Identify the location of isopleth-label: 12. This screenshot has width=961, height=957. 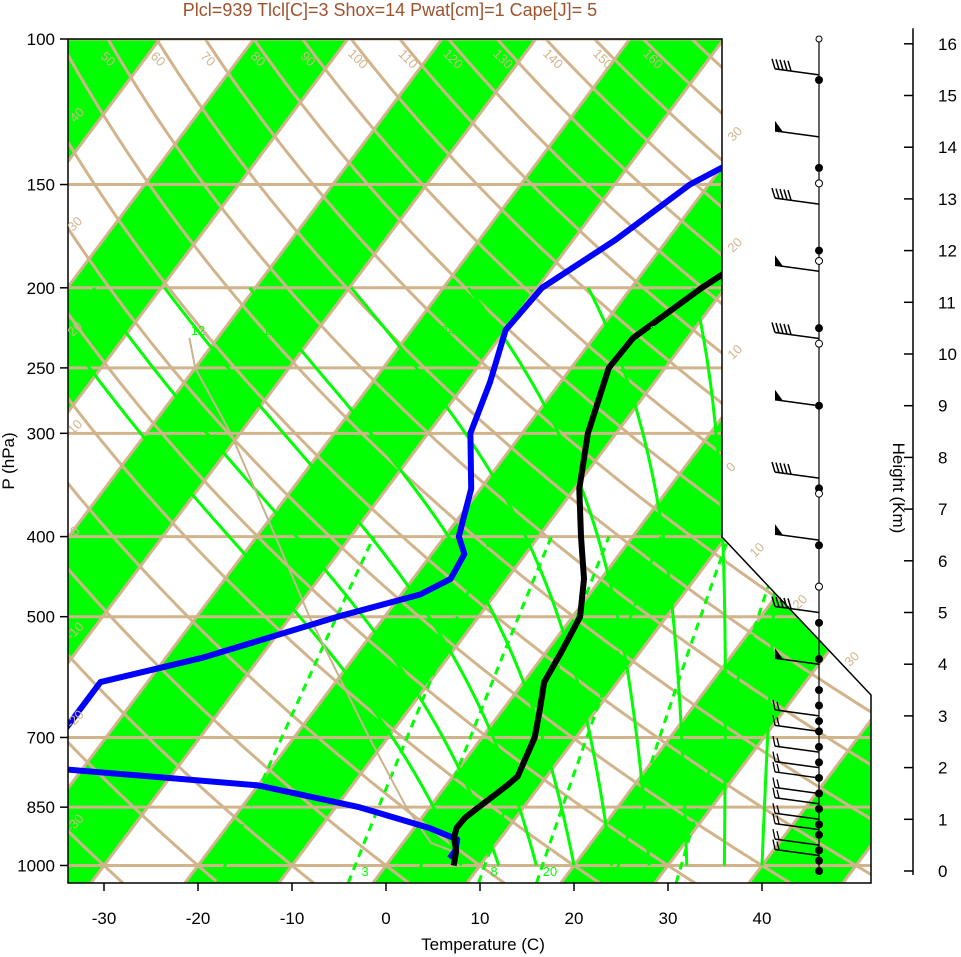
(198, 330).